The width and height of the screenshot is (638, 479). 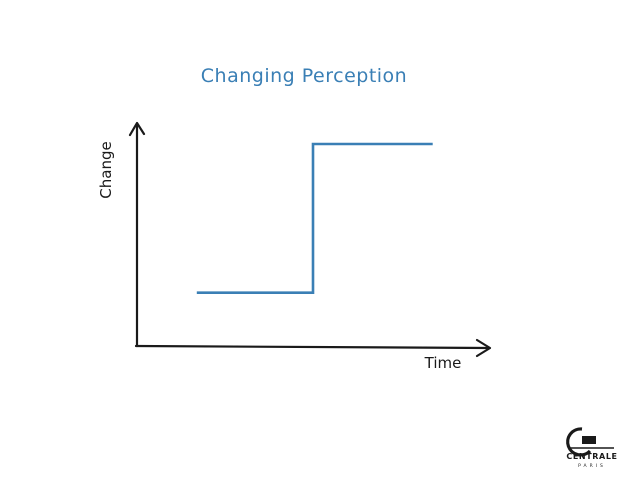 What do you see at coordinates (314, 218) in the screenshot?
I see `series-line` at bounding box center [314, 218].